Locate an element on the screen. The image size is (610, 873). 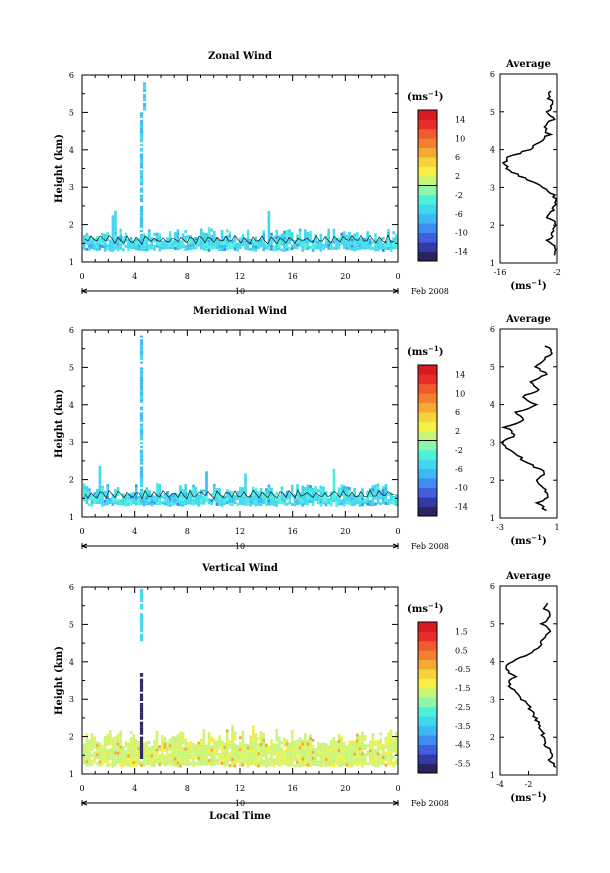
avg-x-tick-label: -16 is located at coordinates (500, 272).